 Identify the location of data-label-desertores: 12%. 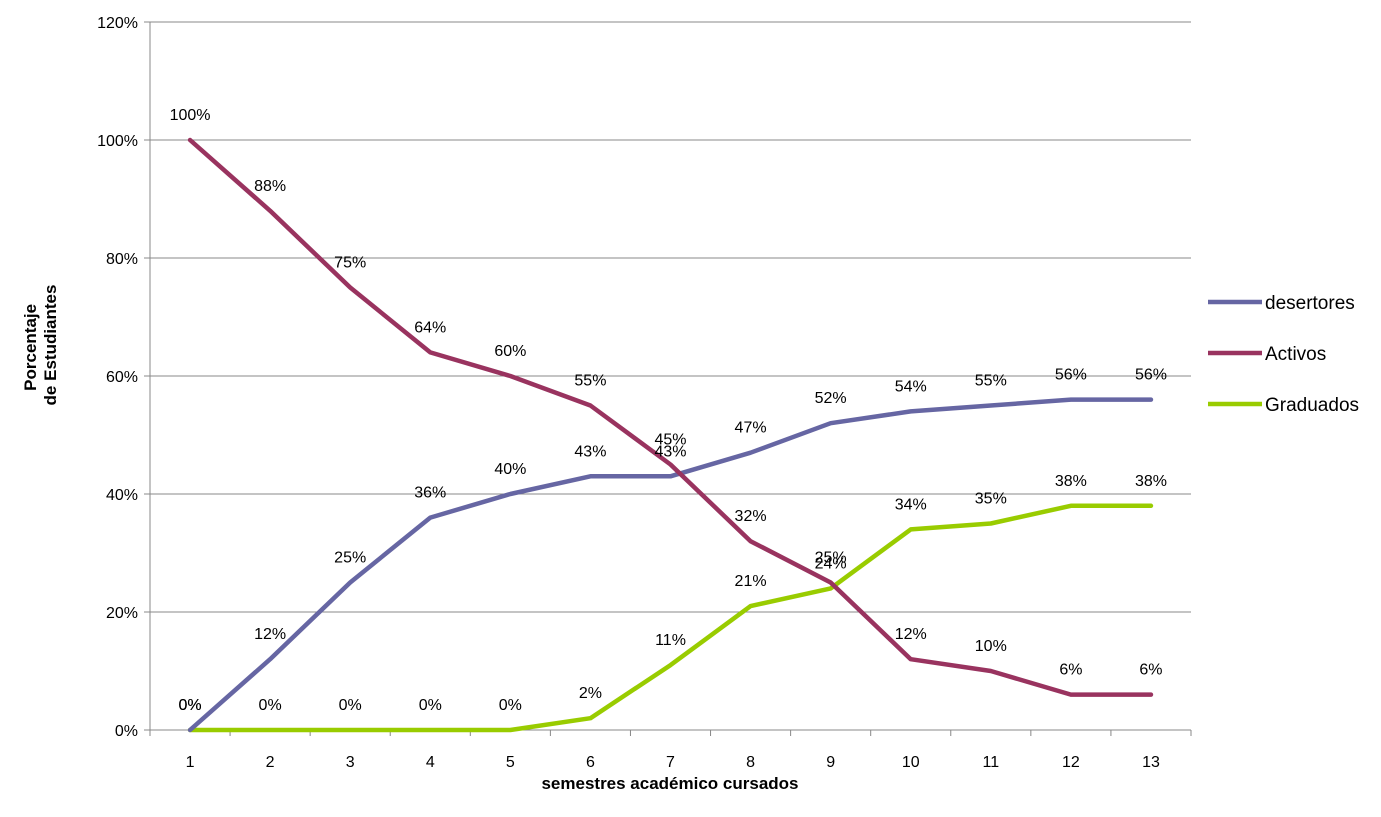
(270, 634).